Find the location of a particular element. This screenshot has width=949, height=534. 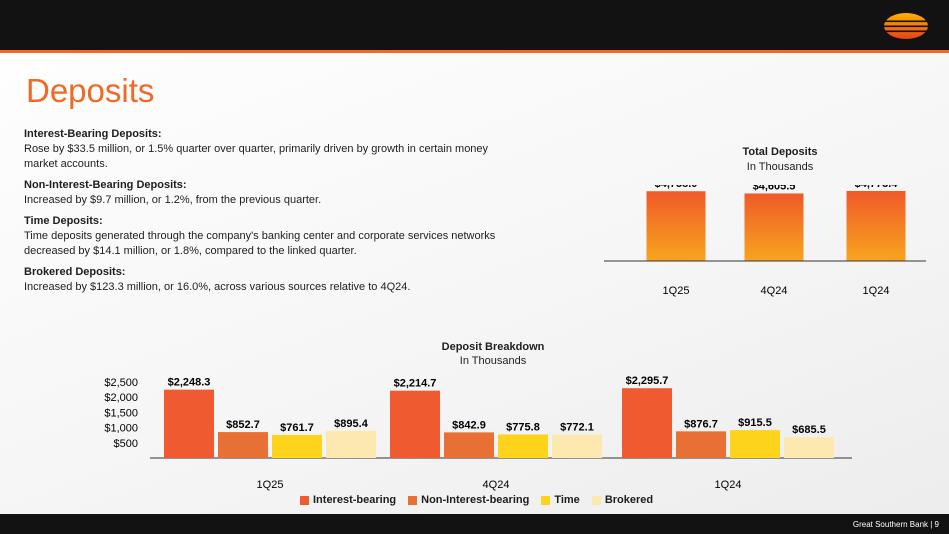

legend-item: Non-Interest-bearing is located at coordinates (468, 500).